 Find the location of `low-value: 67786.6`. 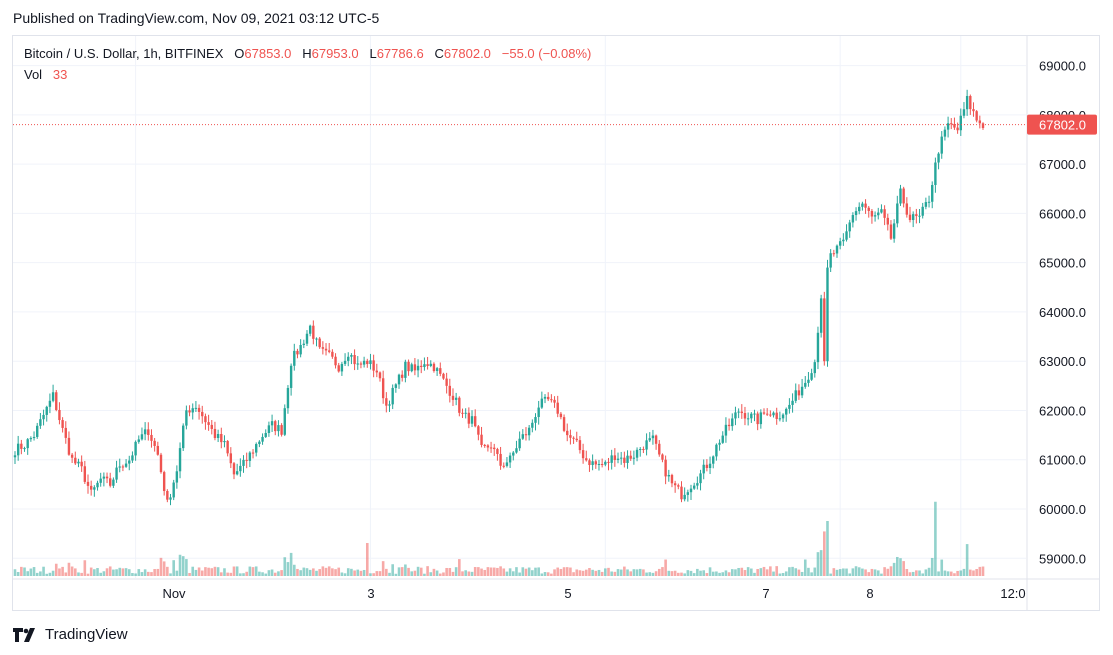

low-value: 67786.6 is located at coordinates (400, 53).